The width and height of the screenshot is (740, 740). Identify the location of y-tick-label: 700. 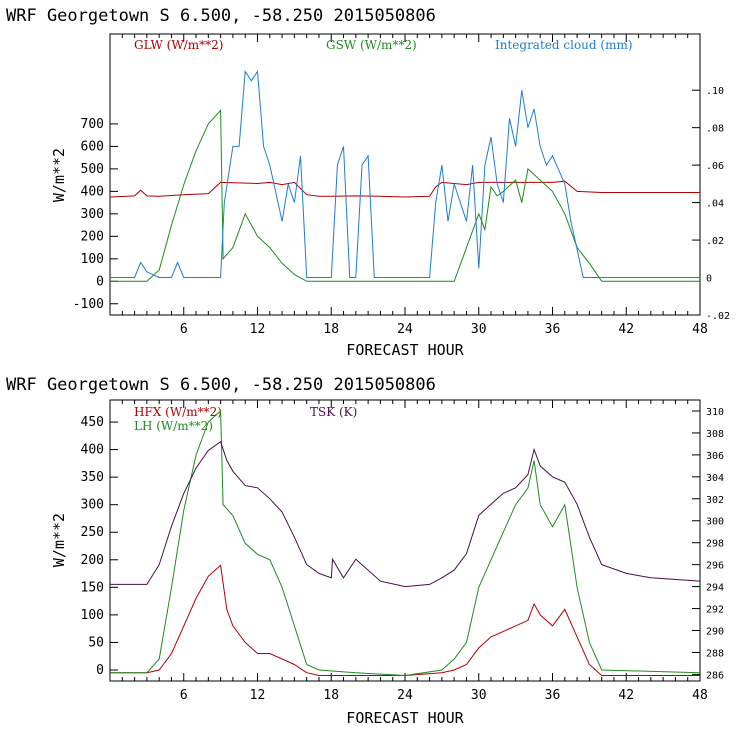
(92, 124).